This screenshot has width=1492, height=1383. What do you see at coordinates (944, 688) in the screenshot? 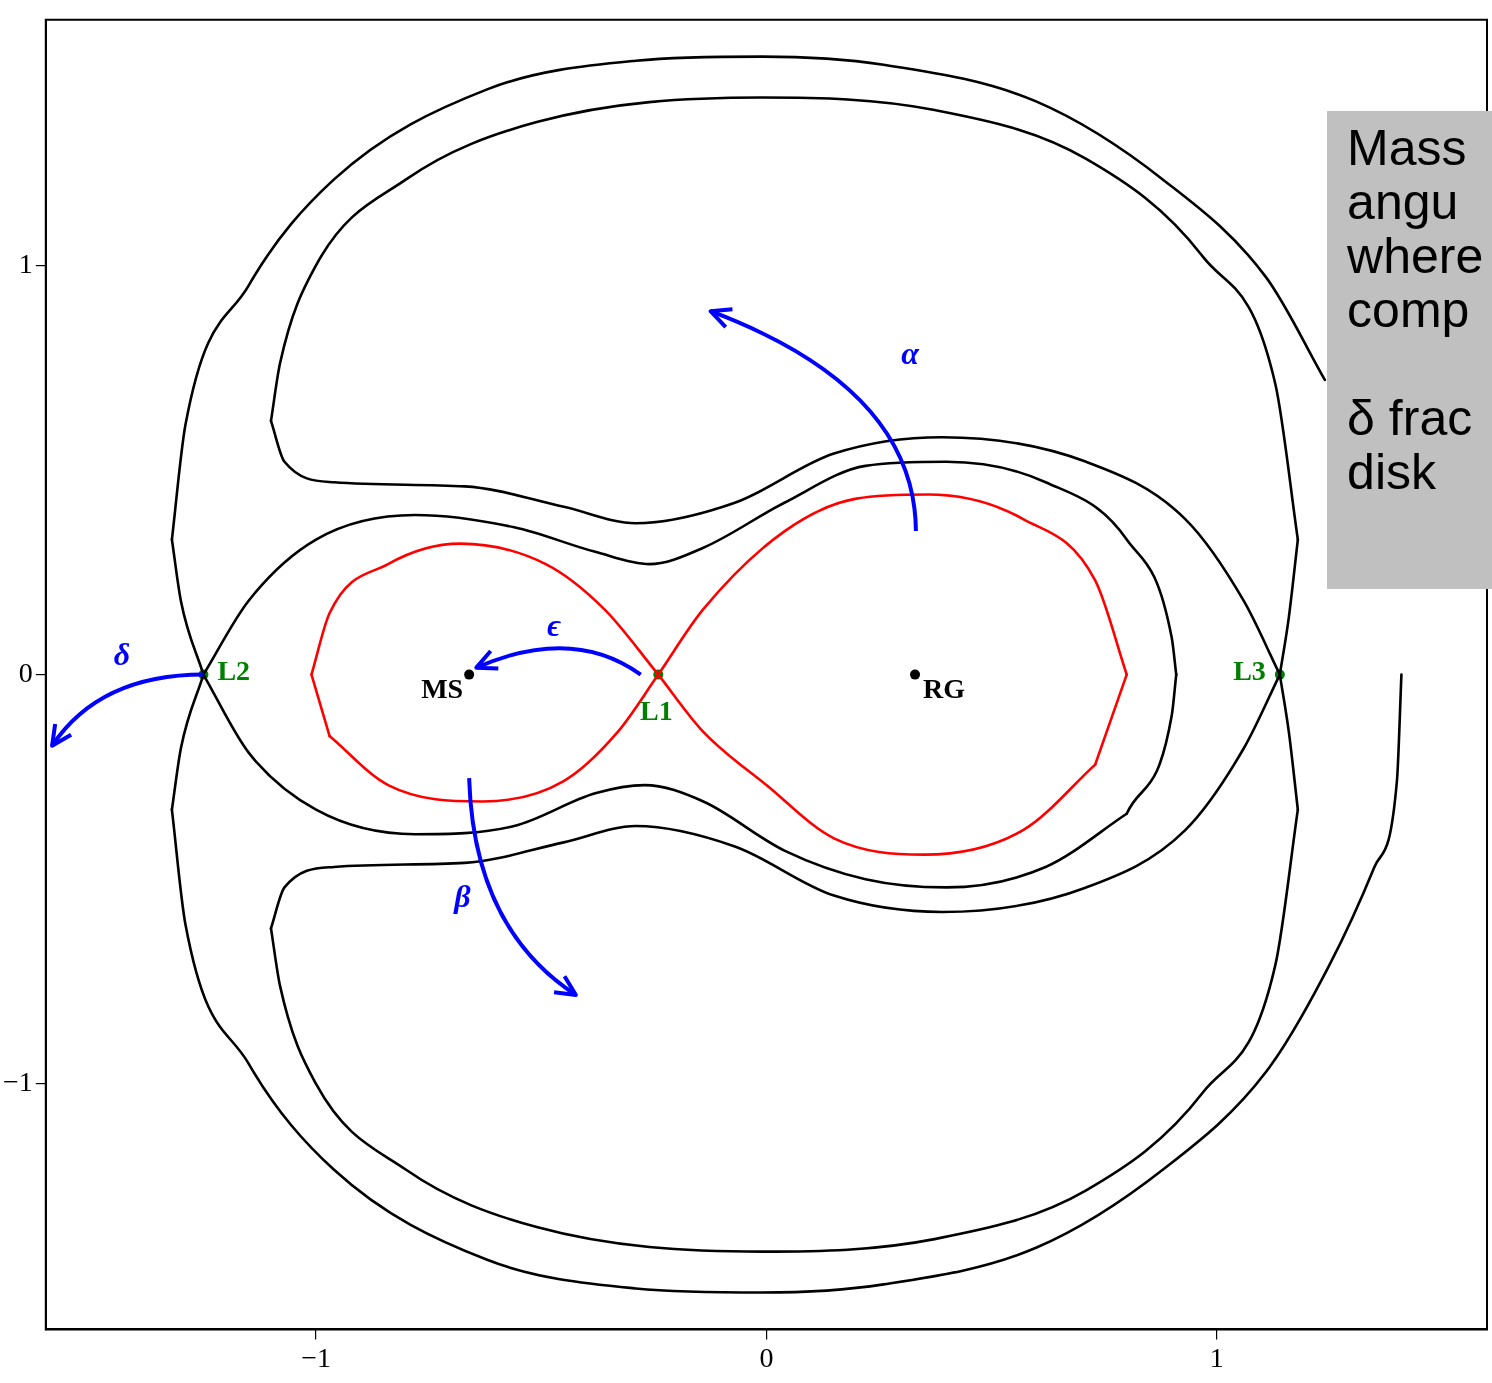
I see `annotation: RG` at bounding box center [944, 688].